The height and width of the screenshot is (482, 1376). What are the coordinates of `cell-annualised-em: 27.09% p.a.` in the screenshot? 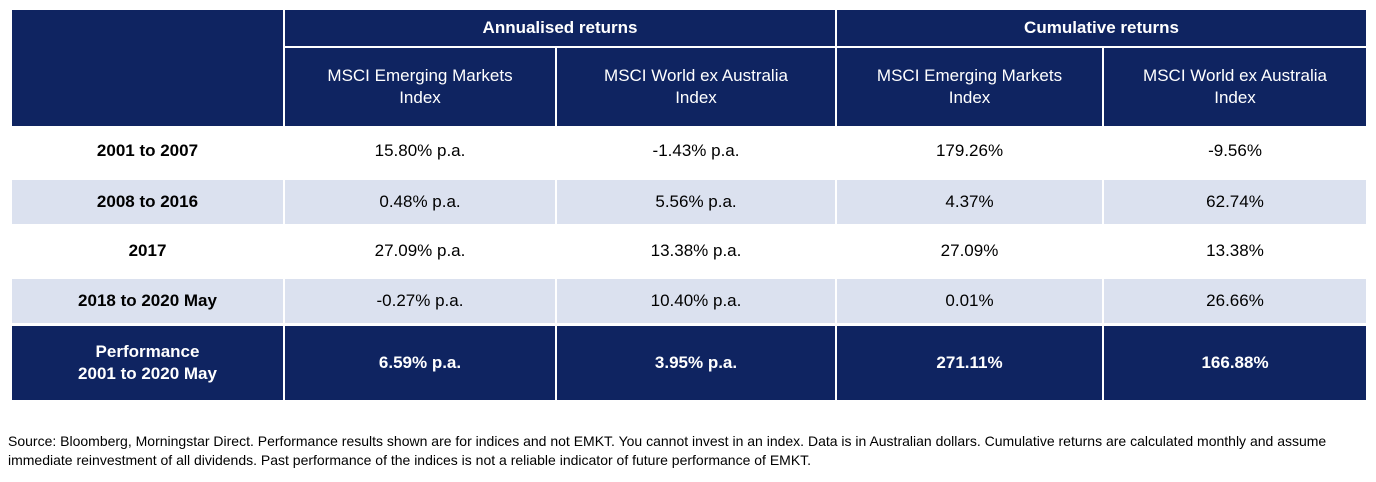 It's located at (419, 252).